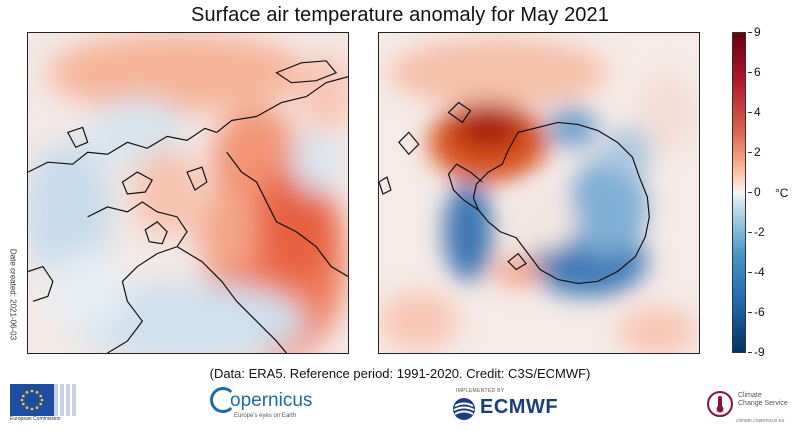 The height and width of the screenshot is (431, 800). I want to click on colorbar-tick-label: 2, so click(757, 152).